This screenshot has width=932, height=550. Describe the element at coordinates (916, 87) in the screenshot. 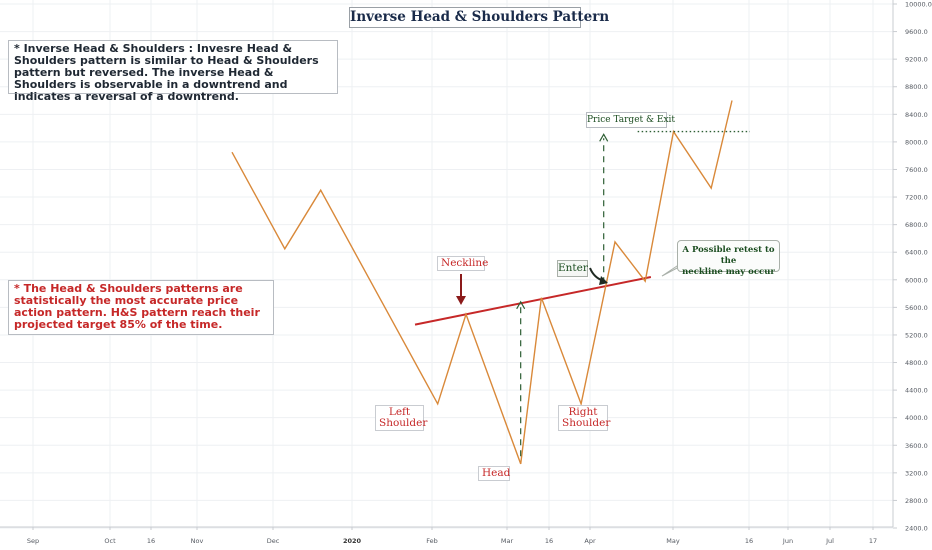

I see `y-tick-label: 8800.0` at that location.